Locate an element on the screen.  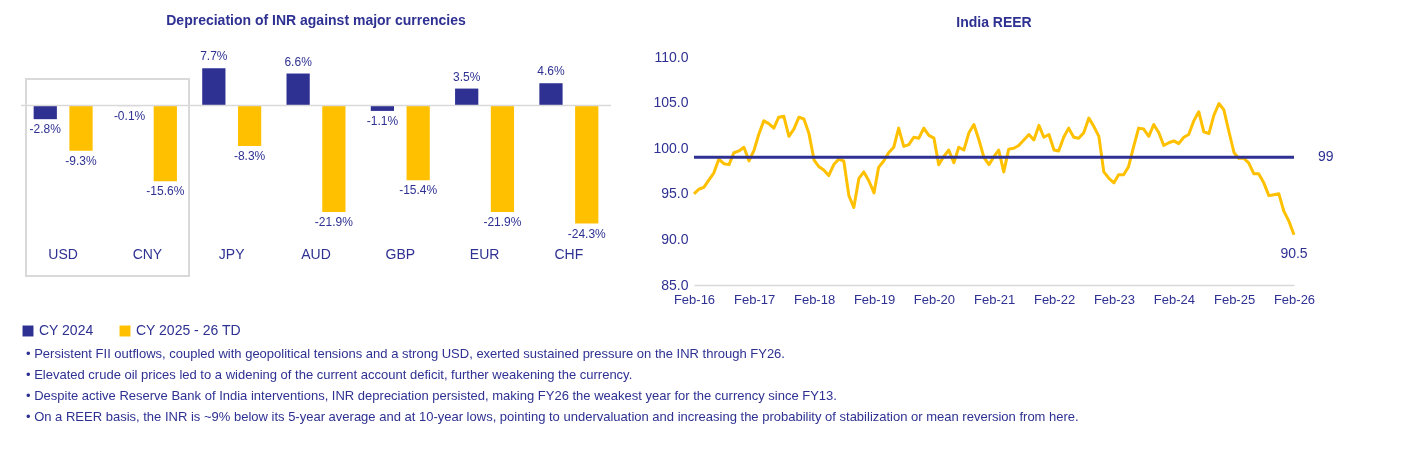
chart-title: Depreciation of INR against major currencies is located at coordinates (316, 20).